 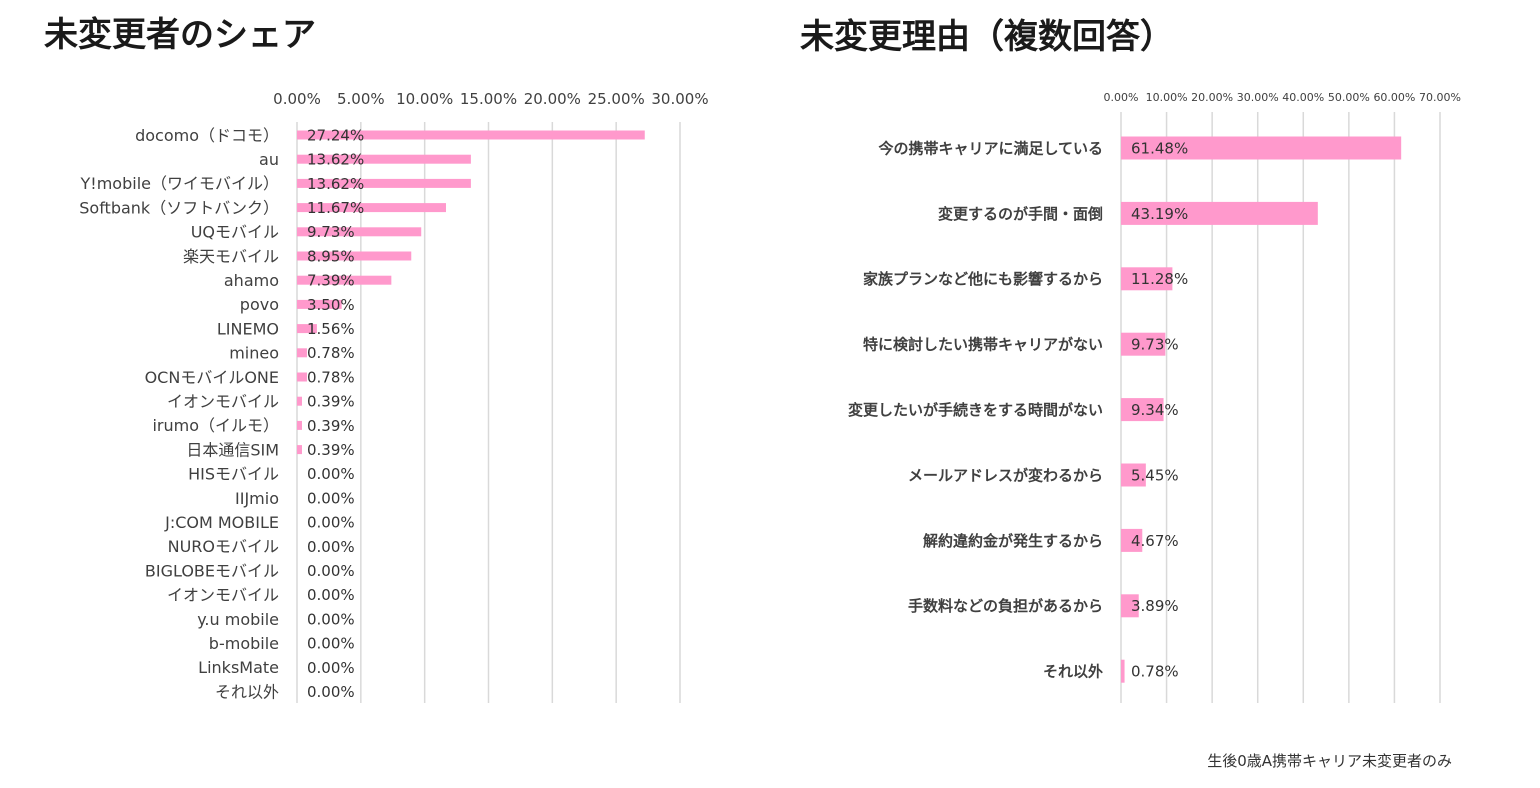 What do you see at coordinates (335, 135) in the screenshot?
I see `chart0-data-label: 27.24%` at bounding box center [335, 135].